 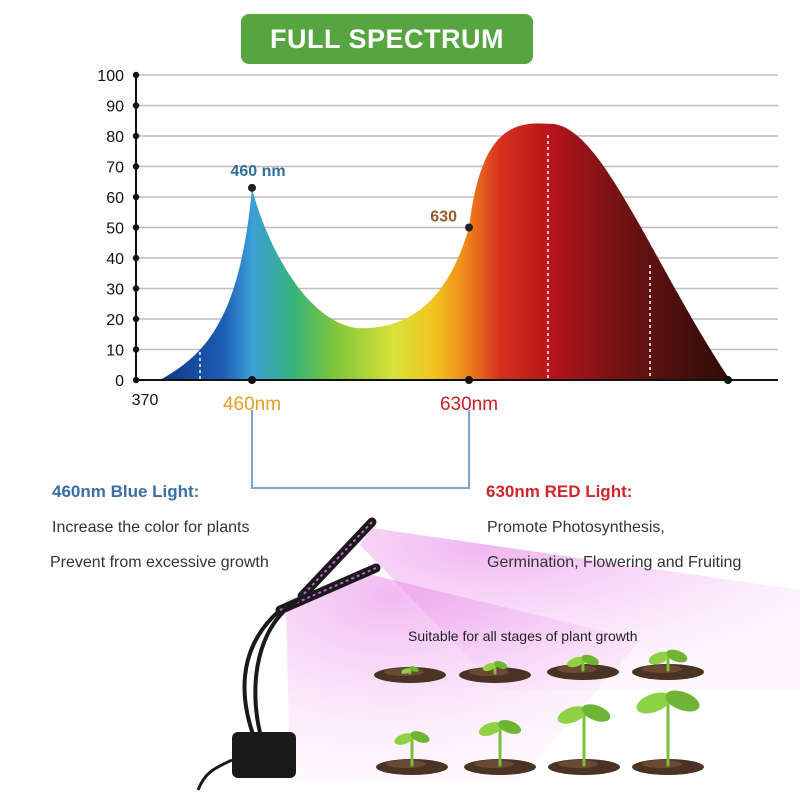 I want to click on y-tick-label: 90, so click(x=115, y=107).